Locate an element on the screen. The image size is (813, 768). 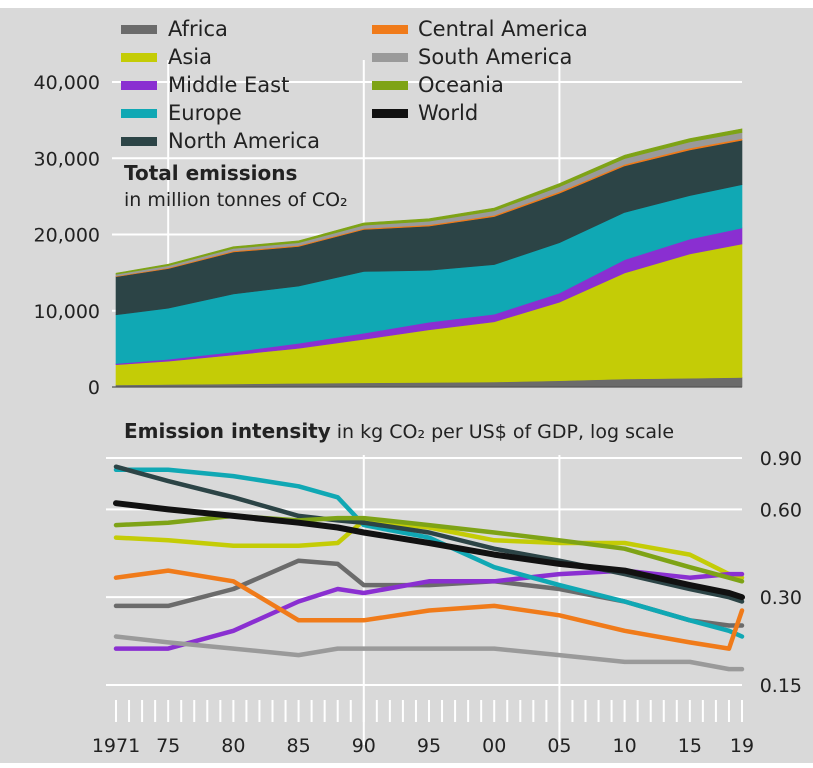
legend-label: Europe is located at coordinates (205, 113).